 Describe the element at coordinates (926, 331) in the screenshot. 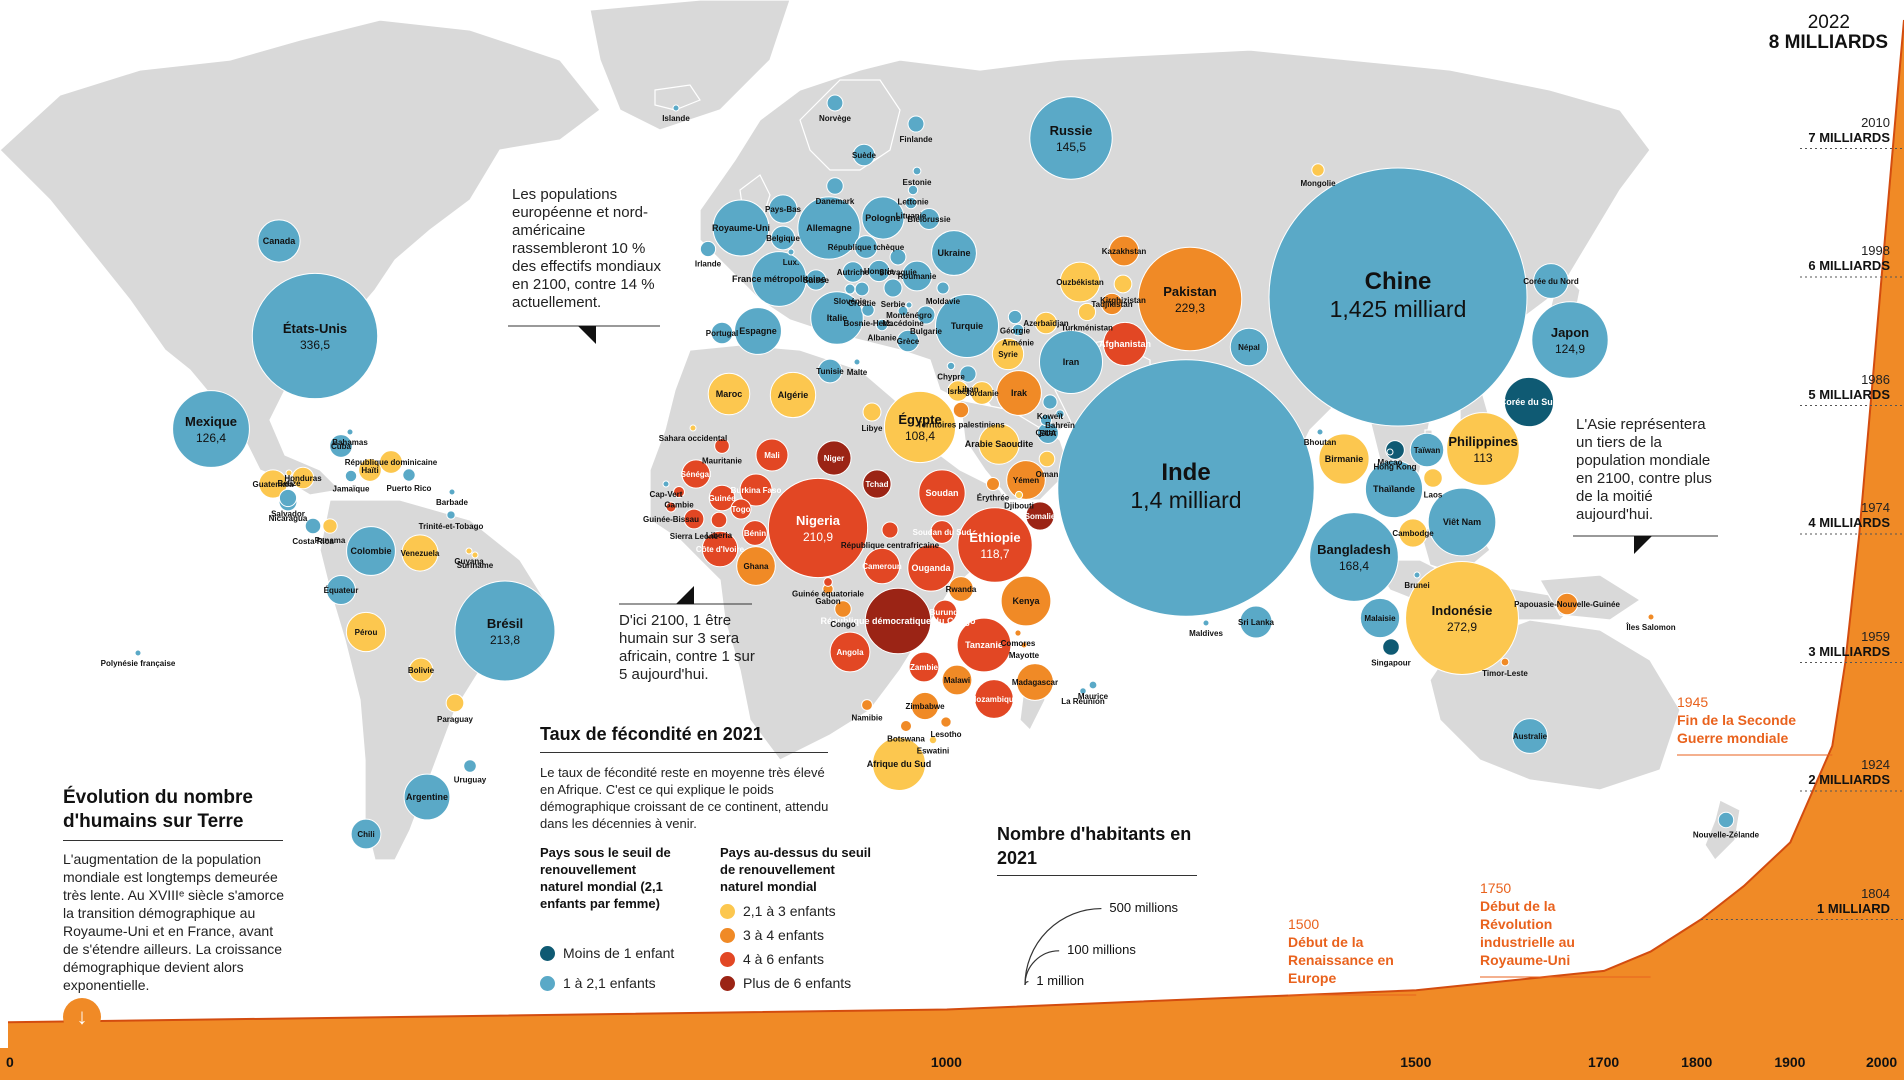

I see `bubble-name-bulgarie: Bulgarie` at that location.